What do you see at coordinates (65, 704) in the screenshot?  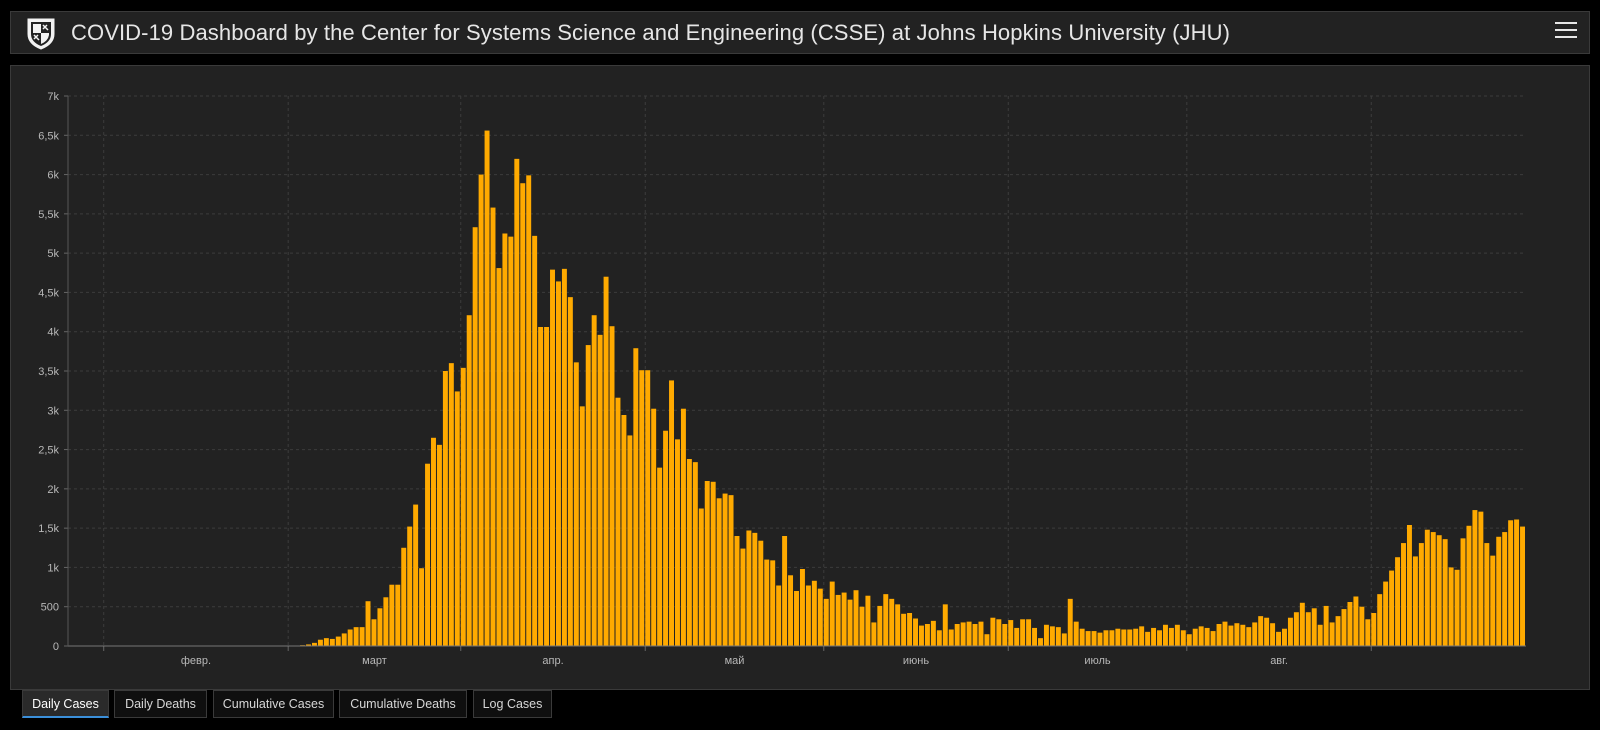 I see `tab-daily-cases: Daily Cases` at bounding box center [65, 704].